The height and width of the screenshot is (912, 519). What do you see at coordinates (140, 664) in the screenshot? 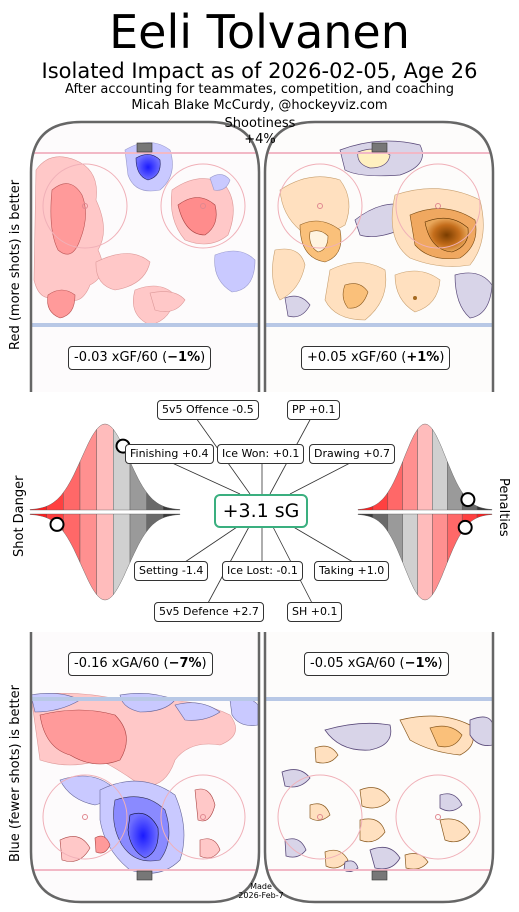
I see `xga-bottom-left: -0.16 xGA/60 (−7%)` at bounding box center [140, 664].